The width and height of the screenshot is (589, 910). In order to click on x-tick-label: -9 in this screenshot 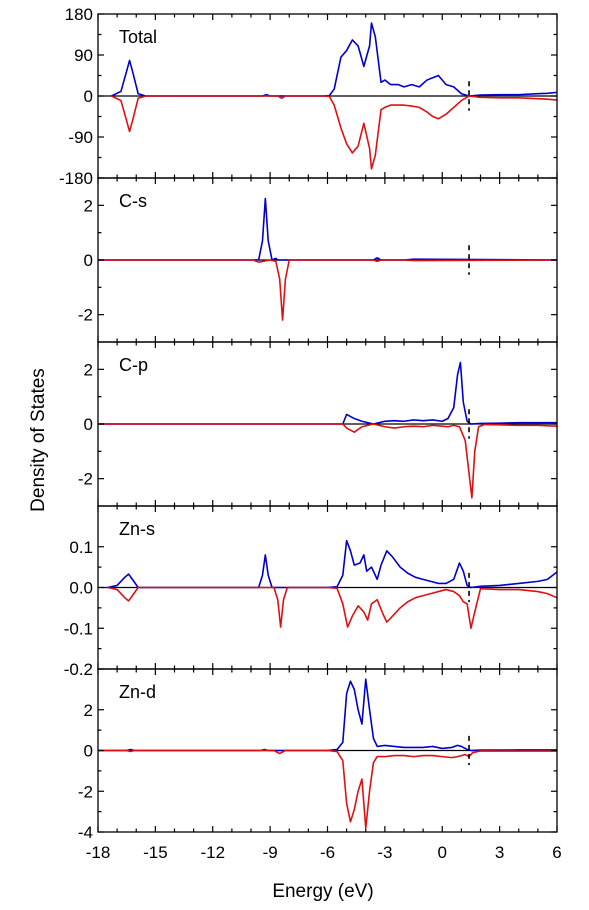, I will do `click(270, 852)`.